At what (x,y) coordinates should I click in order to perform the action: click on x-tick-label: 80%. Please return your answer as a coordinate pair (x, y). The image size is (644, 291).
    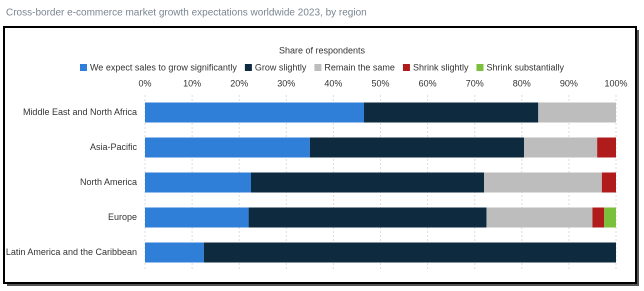
    Looking at the image, I should click on (522, 83).